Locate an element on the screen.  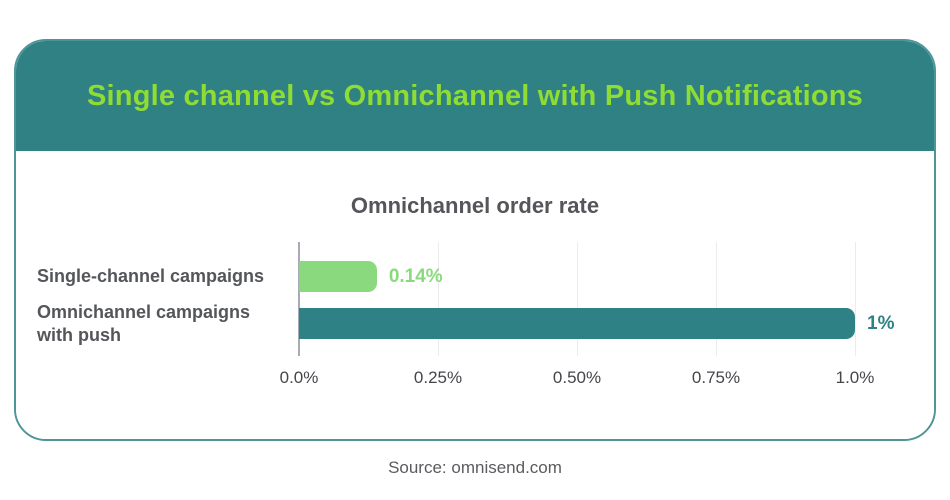
x-tick: 1.0% is located at coordinates (855, 377).